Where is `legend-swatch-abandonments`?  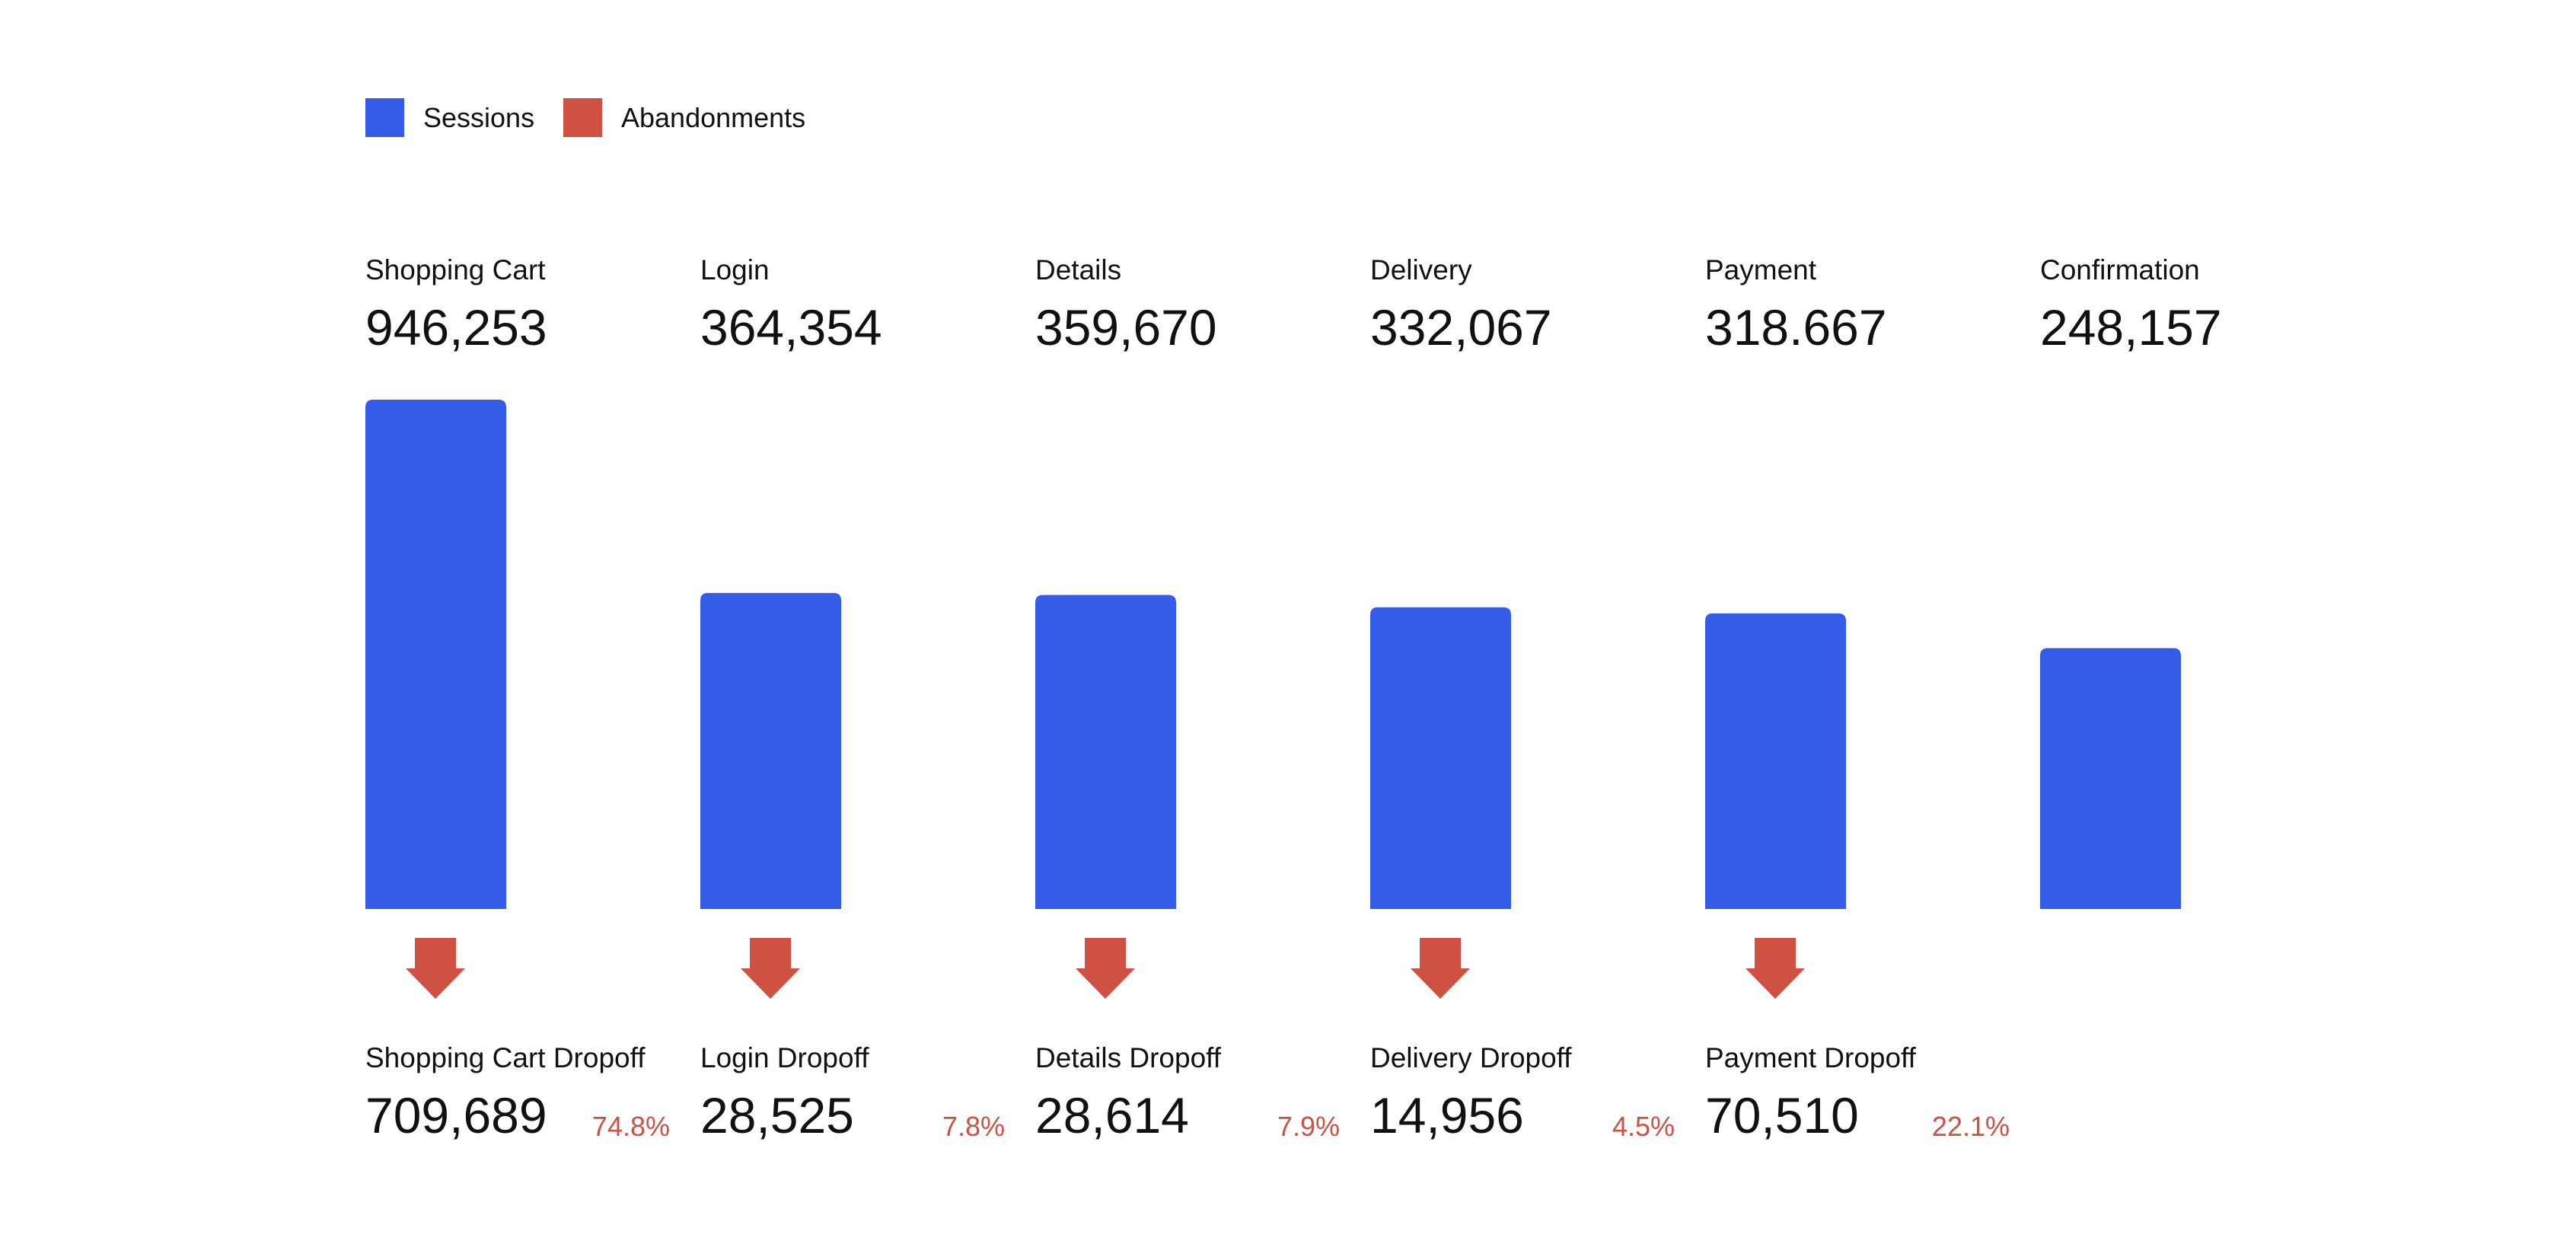 legend-swatch-abandonments is located at coordinates (582, 117).